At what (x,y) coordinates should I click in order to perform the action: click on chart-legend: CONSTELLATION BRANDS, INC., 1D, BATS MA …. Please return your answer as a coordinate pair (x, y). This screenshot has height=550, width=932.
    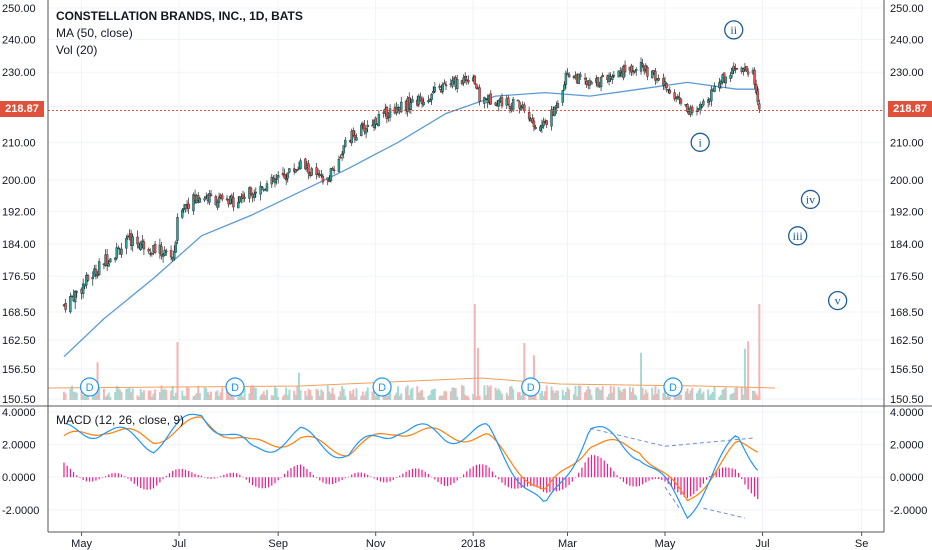
    Looking at the image, I should click on (179, 33).